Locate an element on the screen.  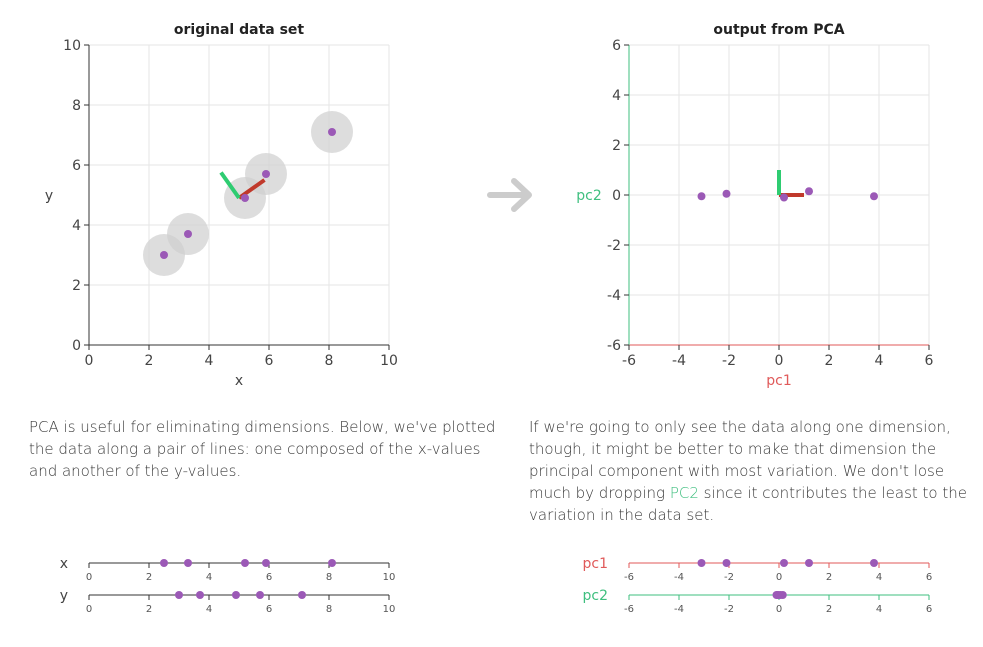
y-tick-label: -2 is located at coordinates (614, 246).